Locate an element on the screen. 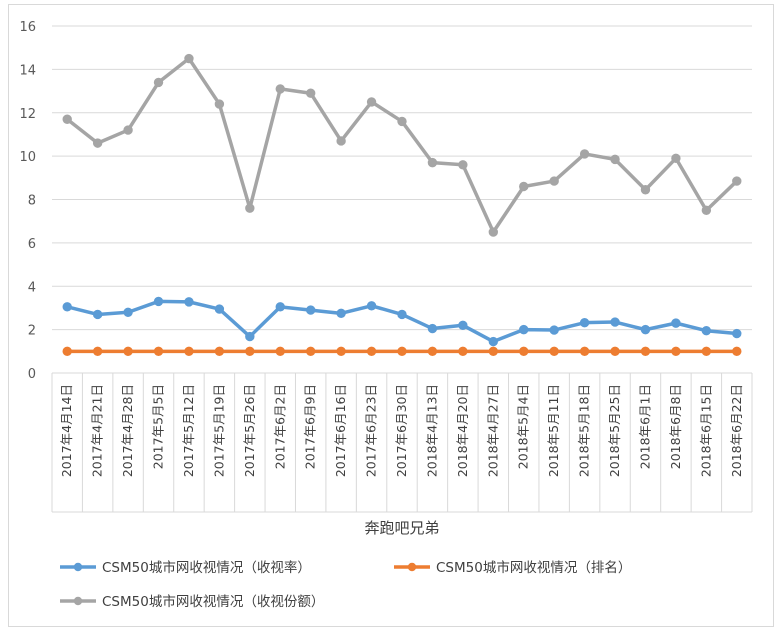  legend-label: CSM50城市网收视情况（收视份额） is located at coordinates (213, 601).